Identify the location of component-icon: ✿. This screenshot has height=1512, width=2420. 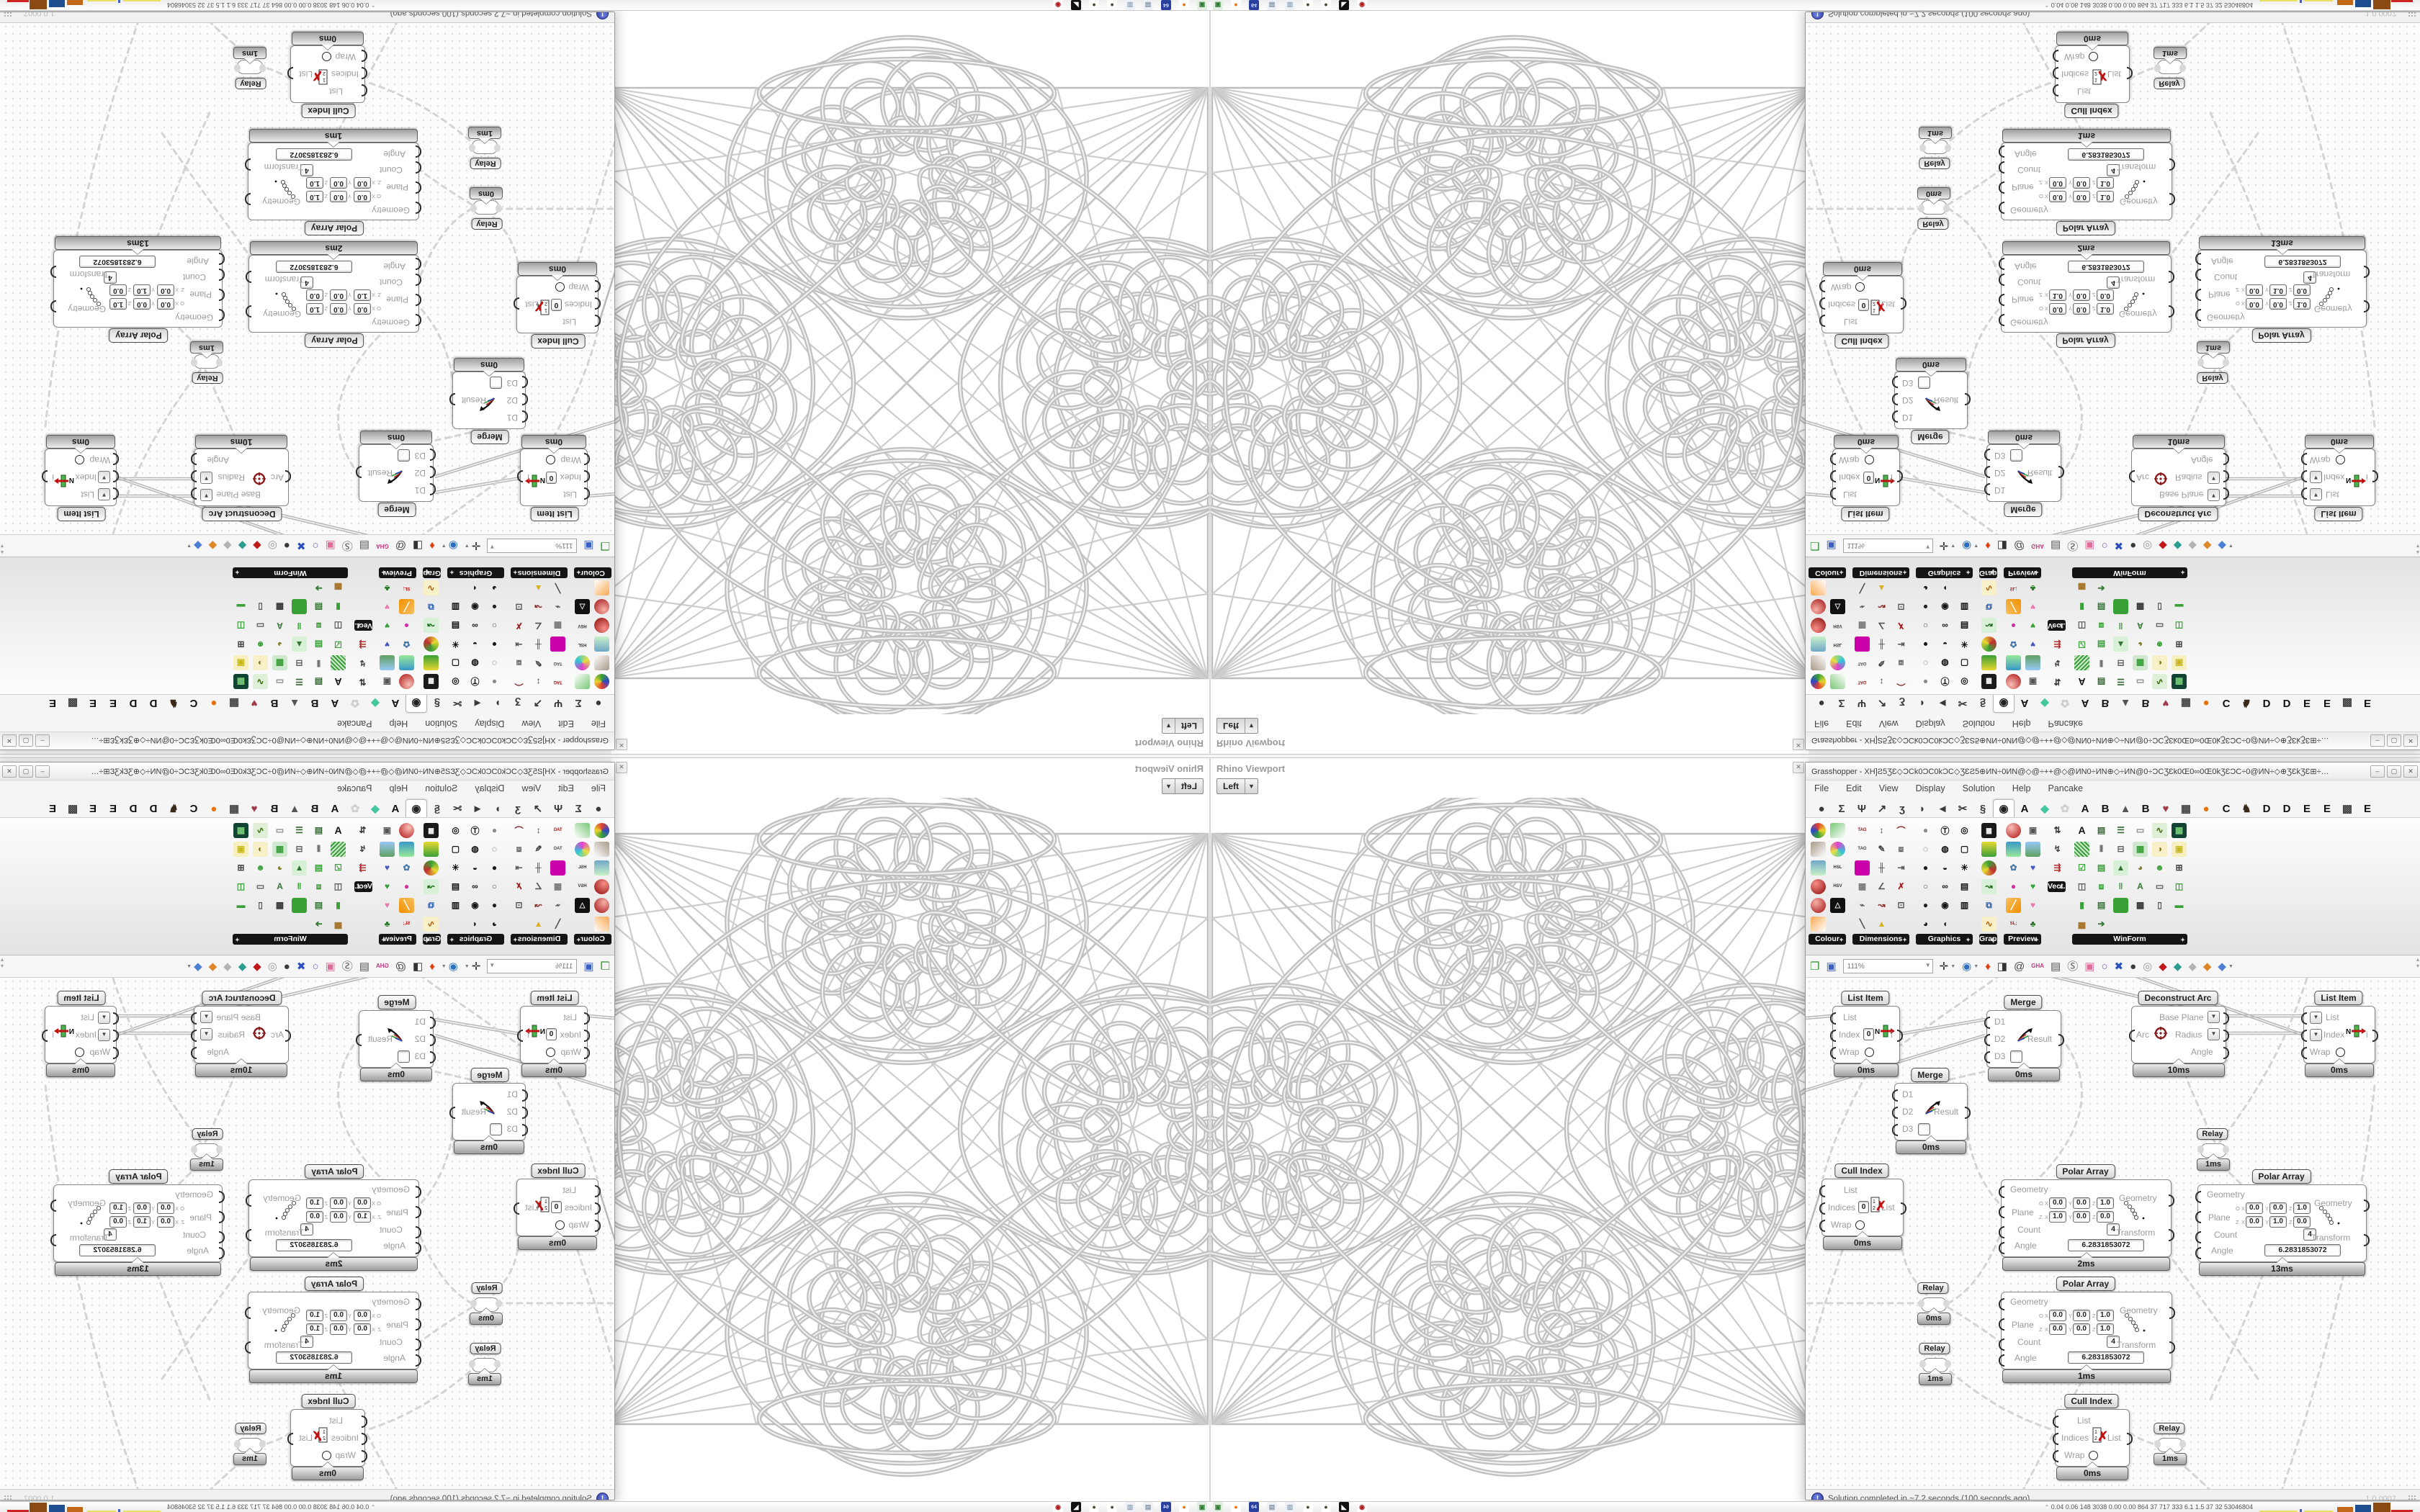
(2013, 868).